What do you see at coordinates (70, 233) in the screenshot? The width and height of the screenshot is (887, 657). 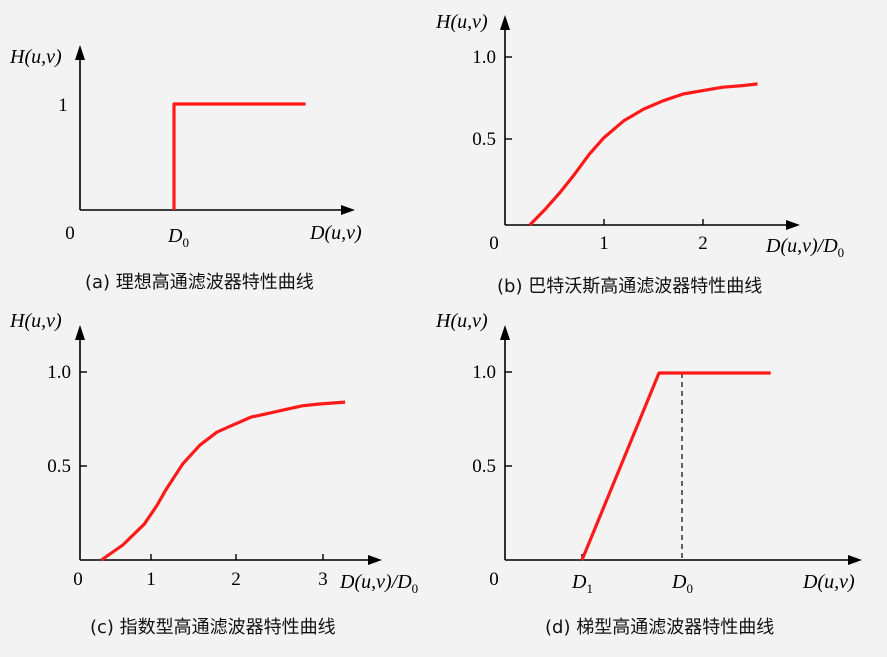 I see `panel-a-xtick-label: 0` at bounding box center [70, 233].